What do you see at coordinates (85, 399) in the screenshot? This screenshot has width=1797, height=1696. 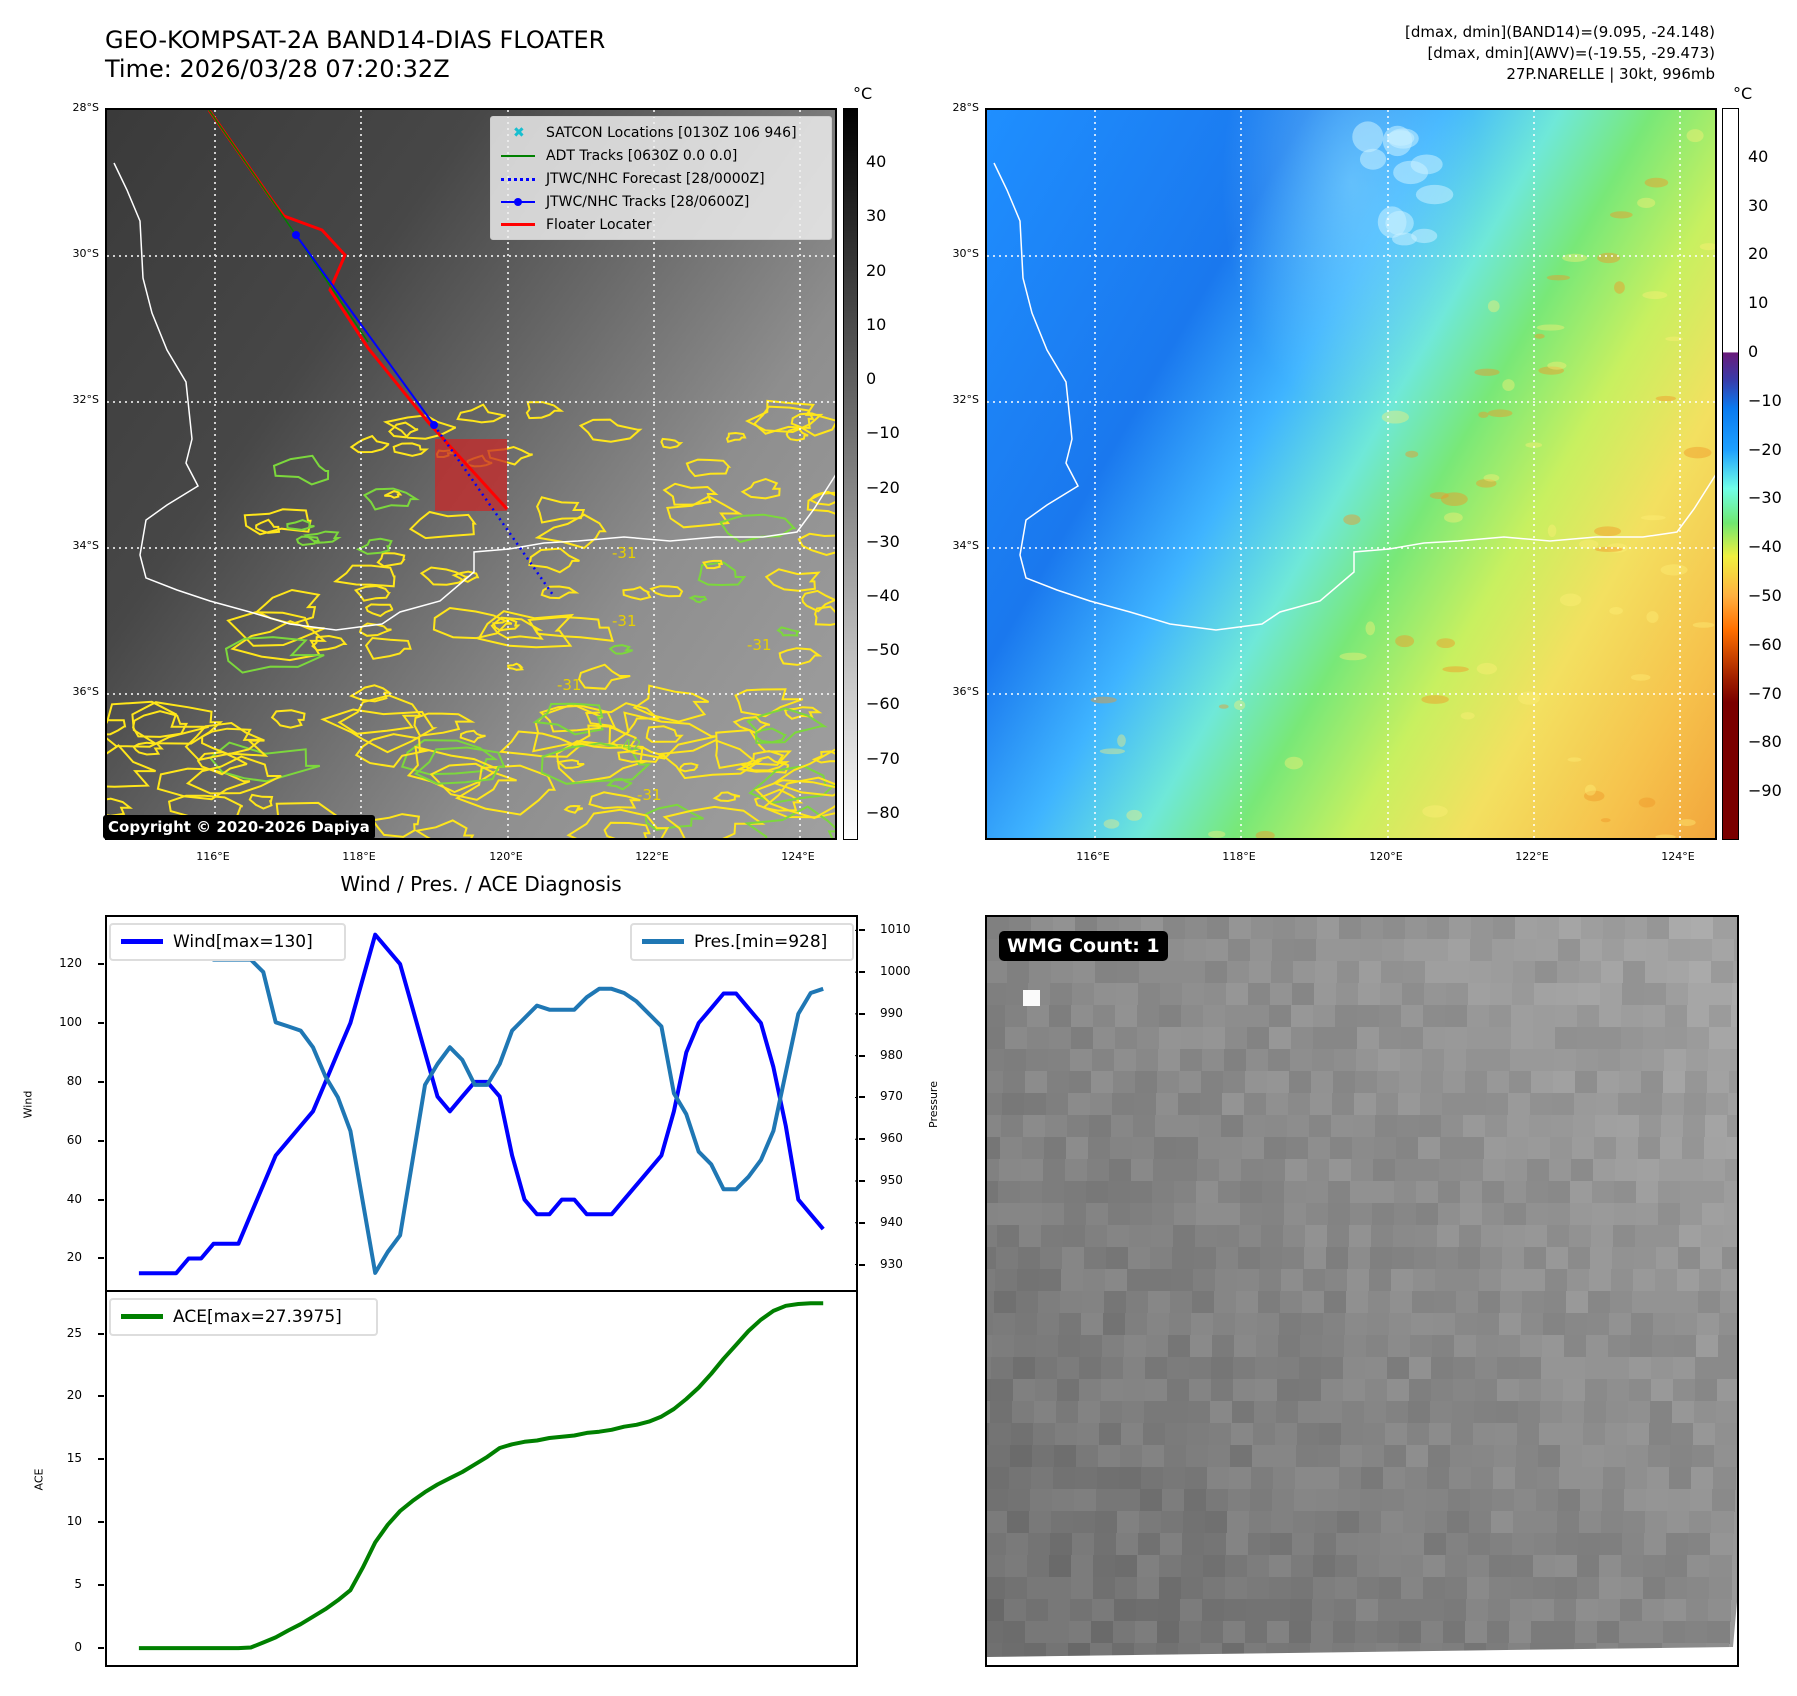 I see `lat-label: 32°S` at bounding box center [85, 399].